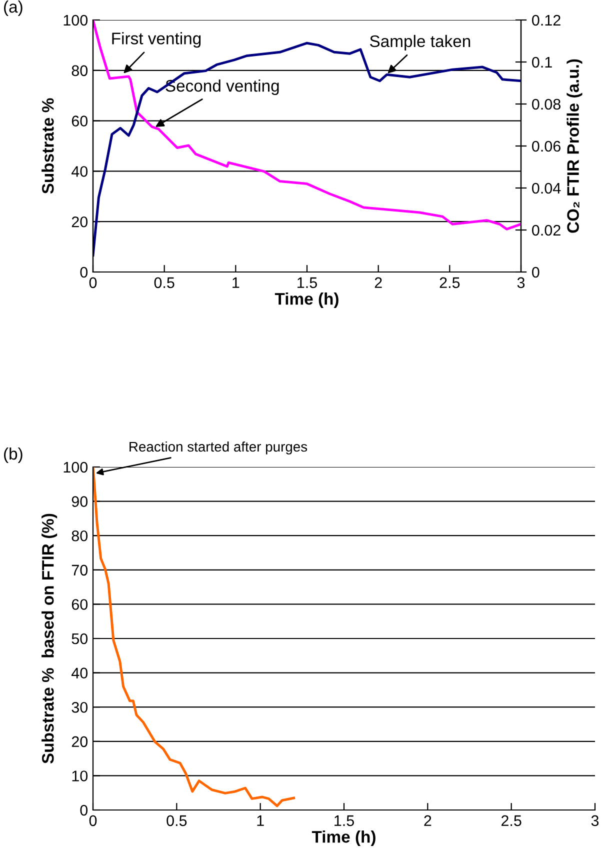 The image size is (606, 854). What do you see at coordinates (80, 707) in the screenshot?
I see `y-tick-label: 30` at bounding box center [80, 707].